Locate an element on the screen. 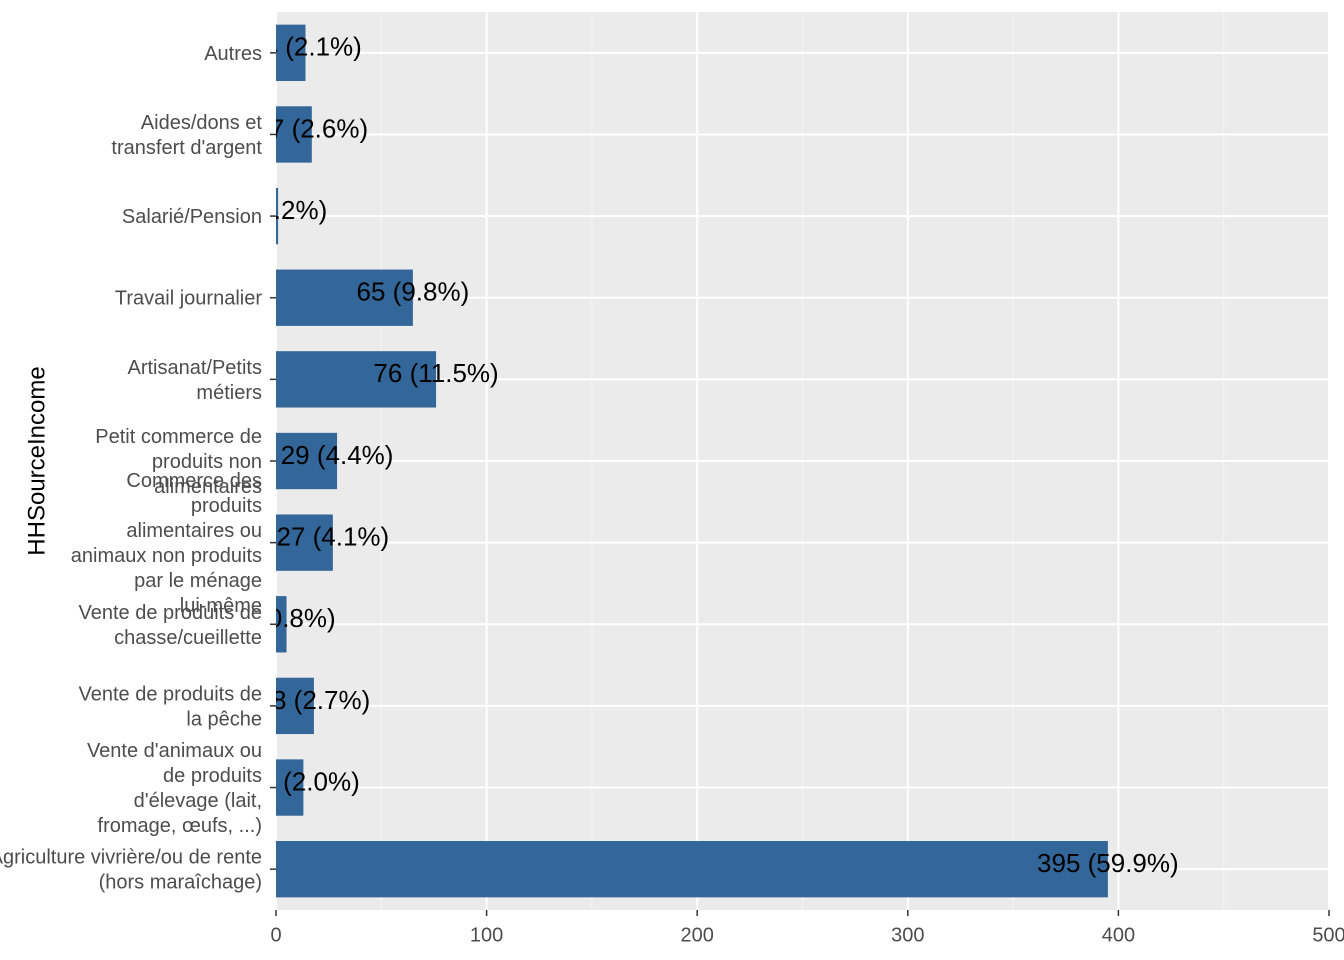  y-tick-label: Aides/dons et transfert d'argent is located at coordinates (186, 135).